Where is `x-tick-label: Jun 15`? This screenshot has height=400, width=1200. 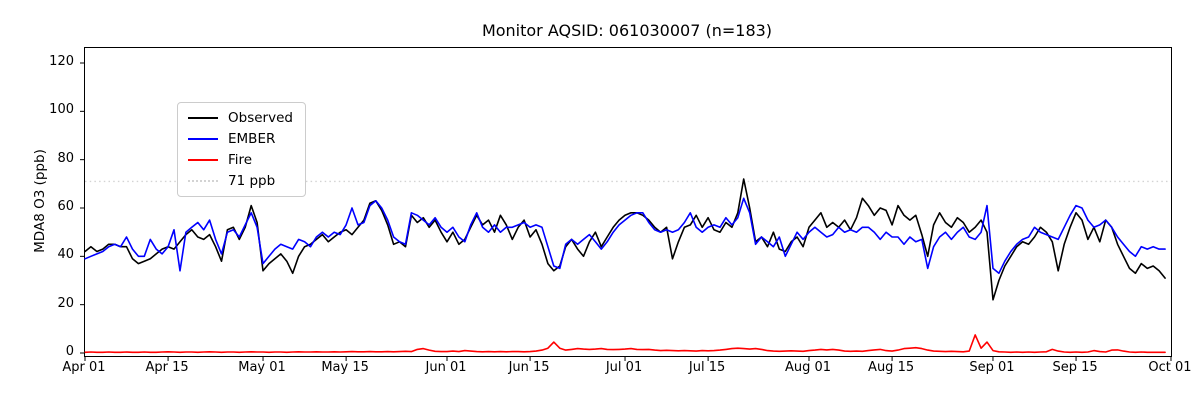 x-tick-label: Jun 15 is located at coordinates (529, 367).